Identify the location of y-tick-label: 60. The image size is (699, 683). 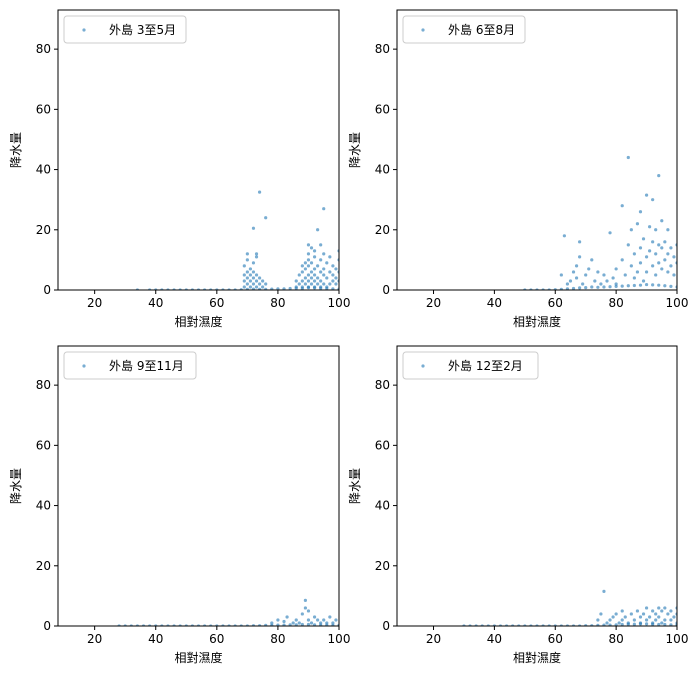
(43, 445).